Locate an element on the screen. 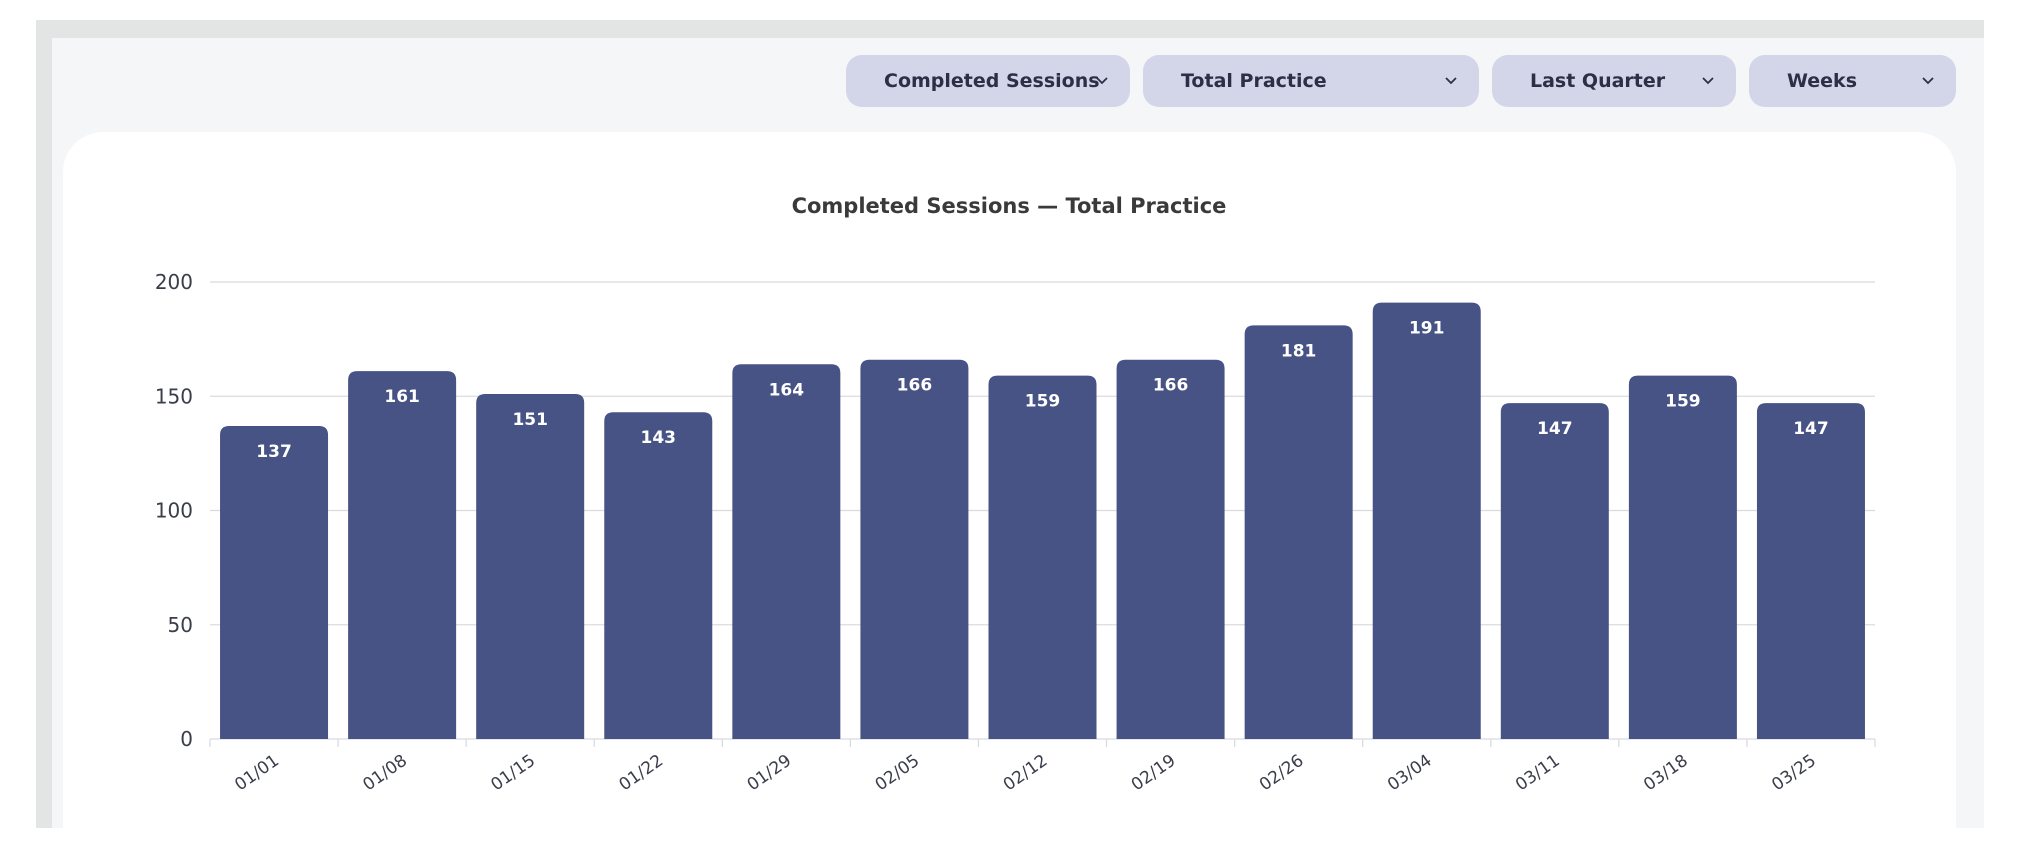  granularity-dropdown: Weeks is located at coordinates (1852, 81).